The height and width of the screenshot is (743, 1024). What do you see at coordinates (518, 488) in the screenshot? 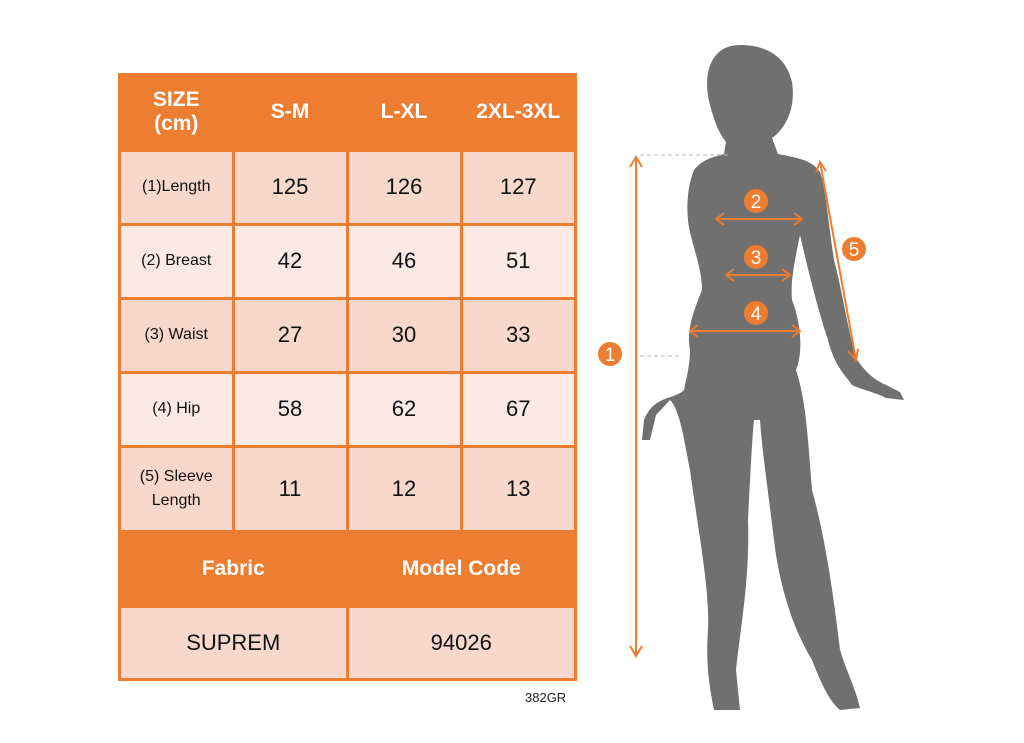
I see `table-cell: 13` at bounding box center [518, 488].